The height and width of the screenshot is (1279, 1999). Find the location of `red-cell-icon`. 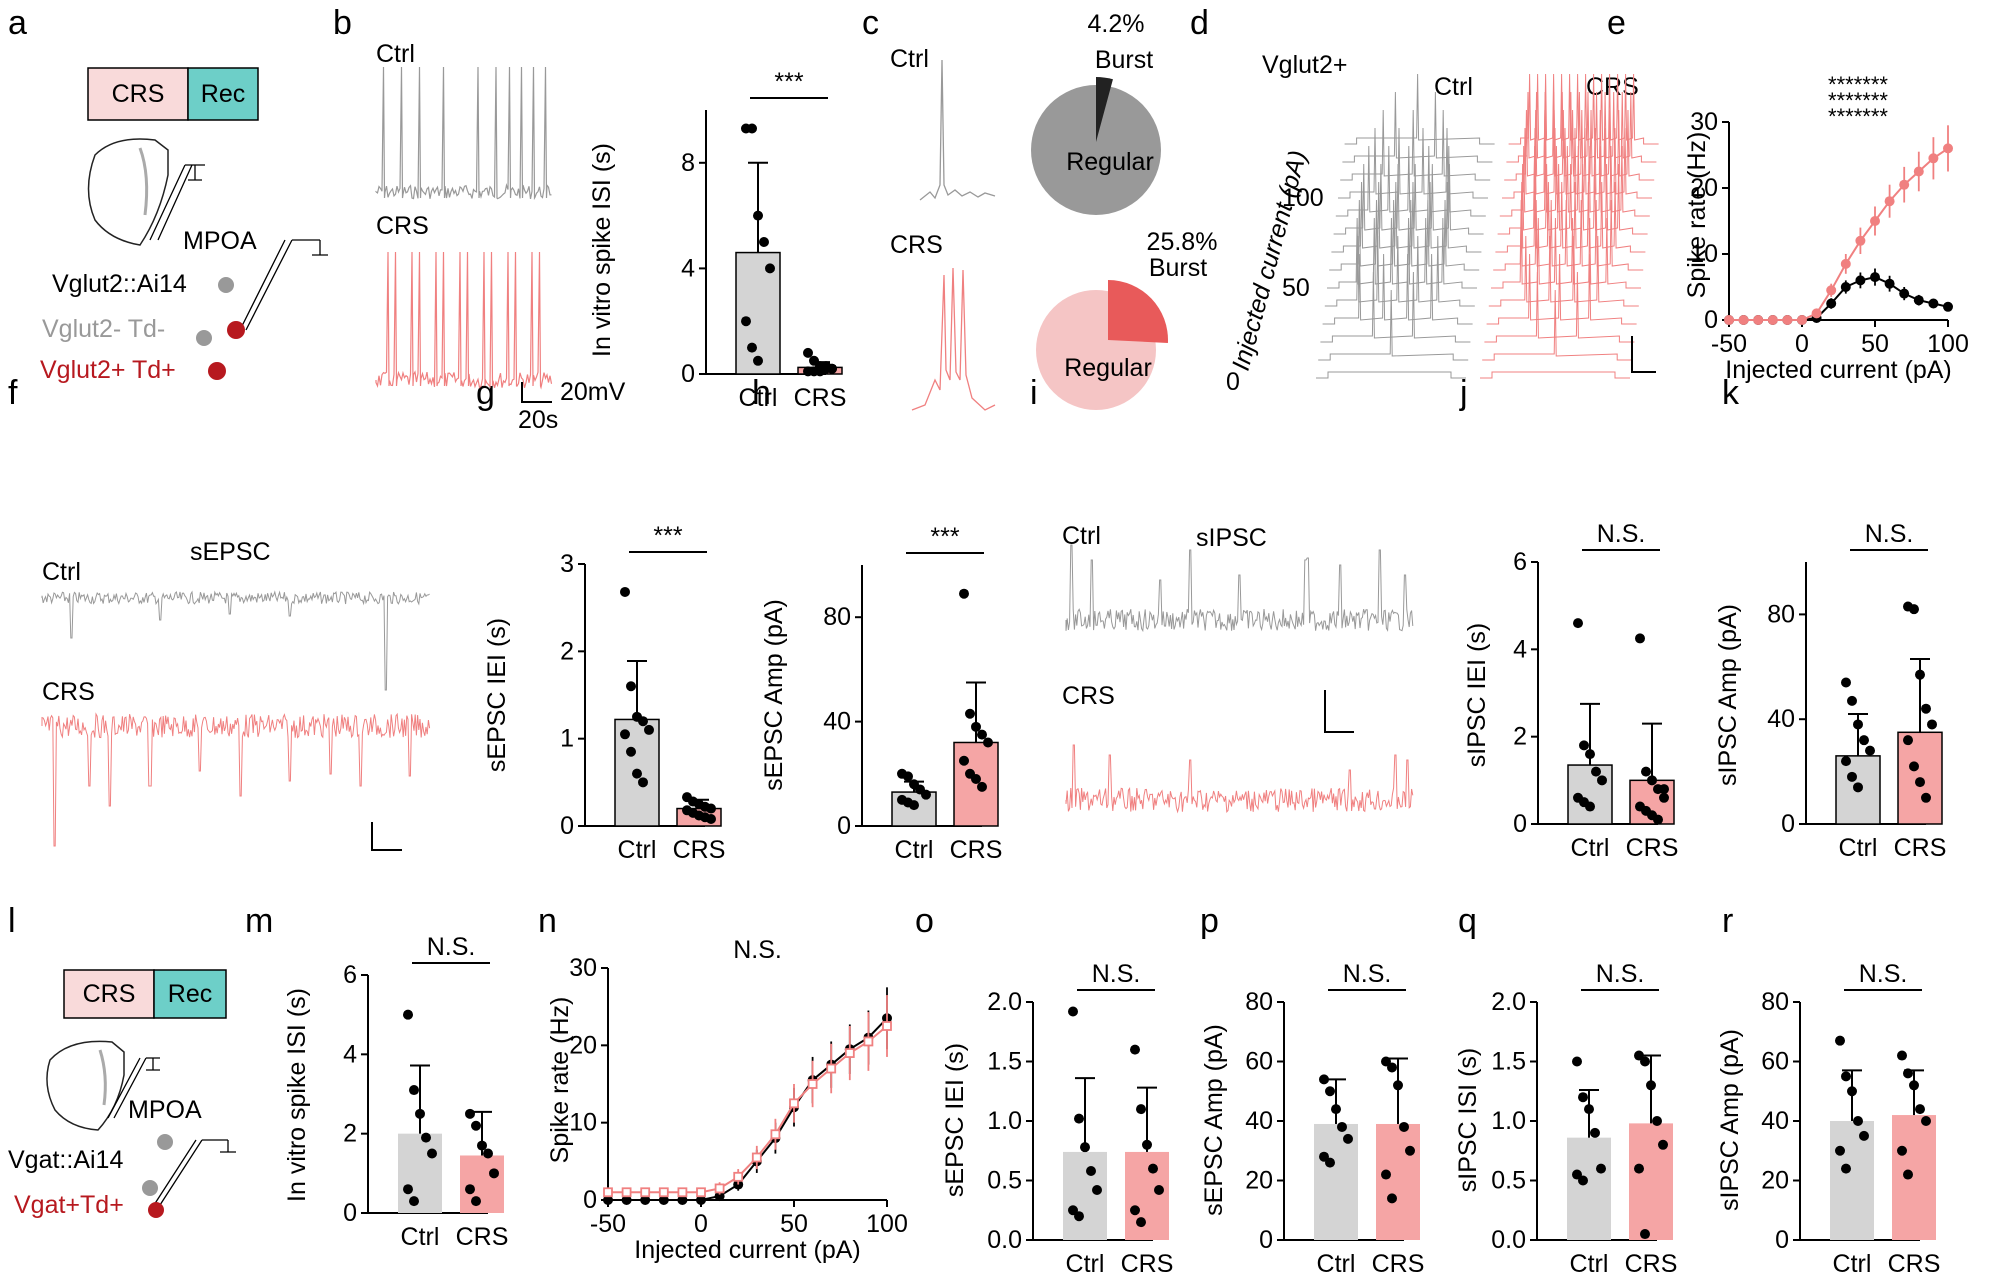

red-cell-icon is located at coordinates (236, 330).